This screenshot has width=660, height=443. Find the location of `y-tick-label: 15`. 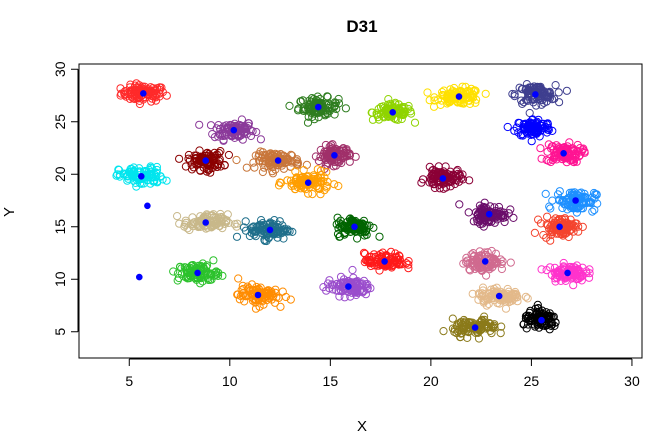

y-tick-label: 15 is located at coordinates (60, 227).